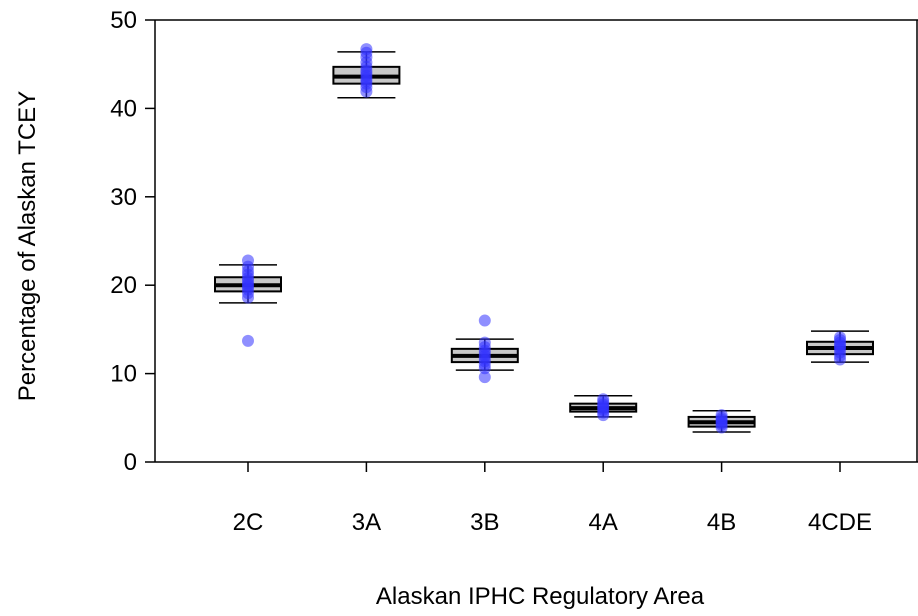 This screenshot has width=918, height=616. What do you see at coordinates (248, 522) in the screenshot?
I see `x-tick-label: 2C` at bounding box center [248, 522].